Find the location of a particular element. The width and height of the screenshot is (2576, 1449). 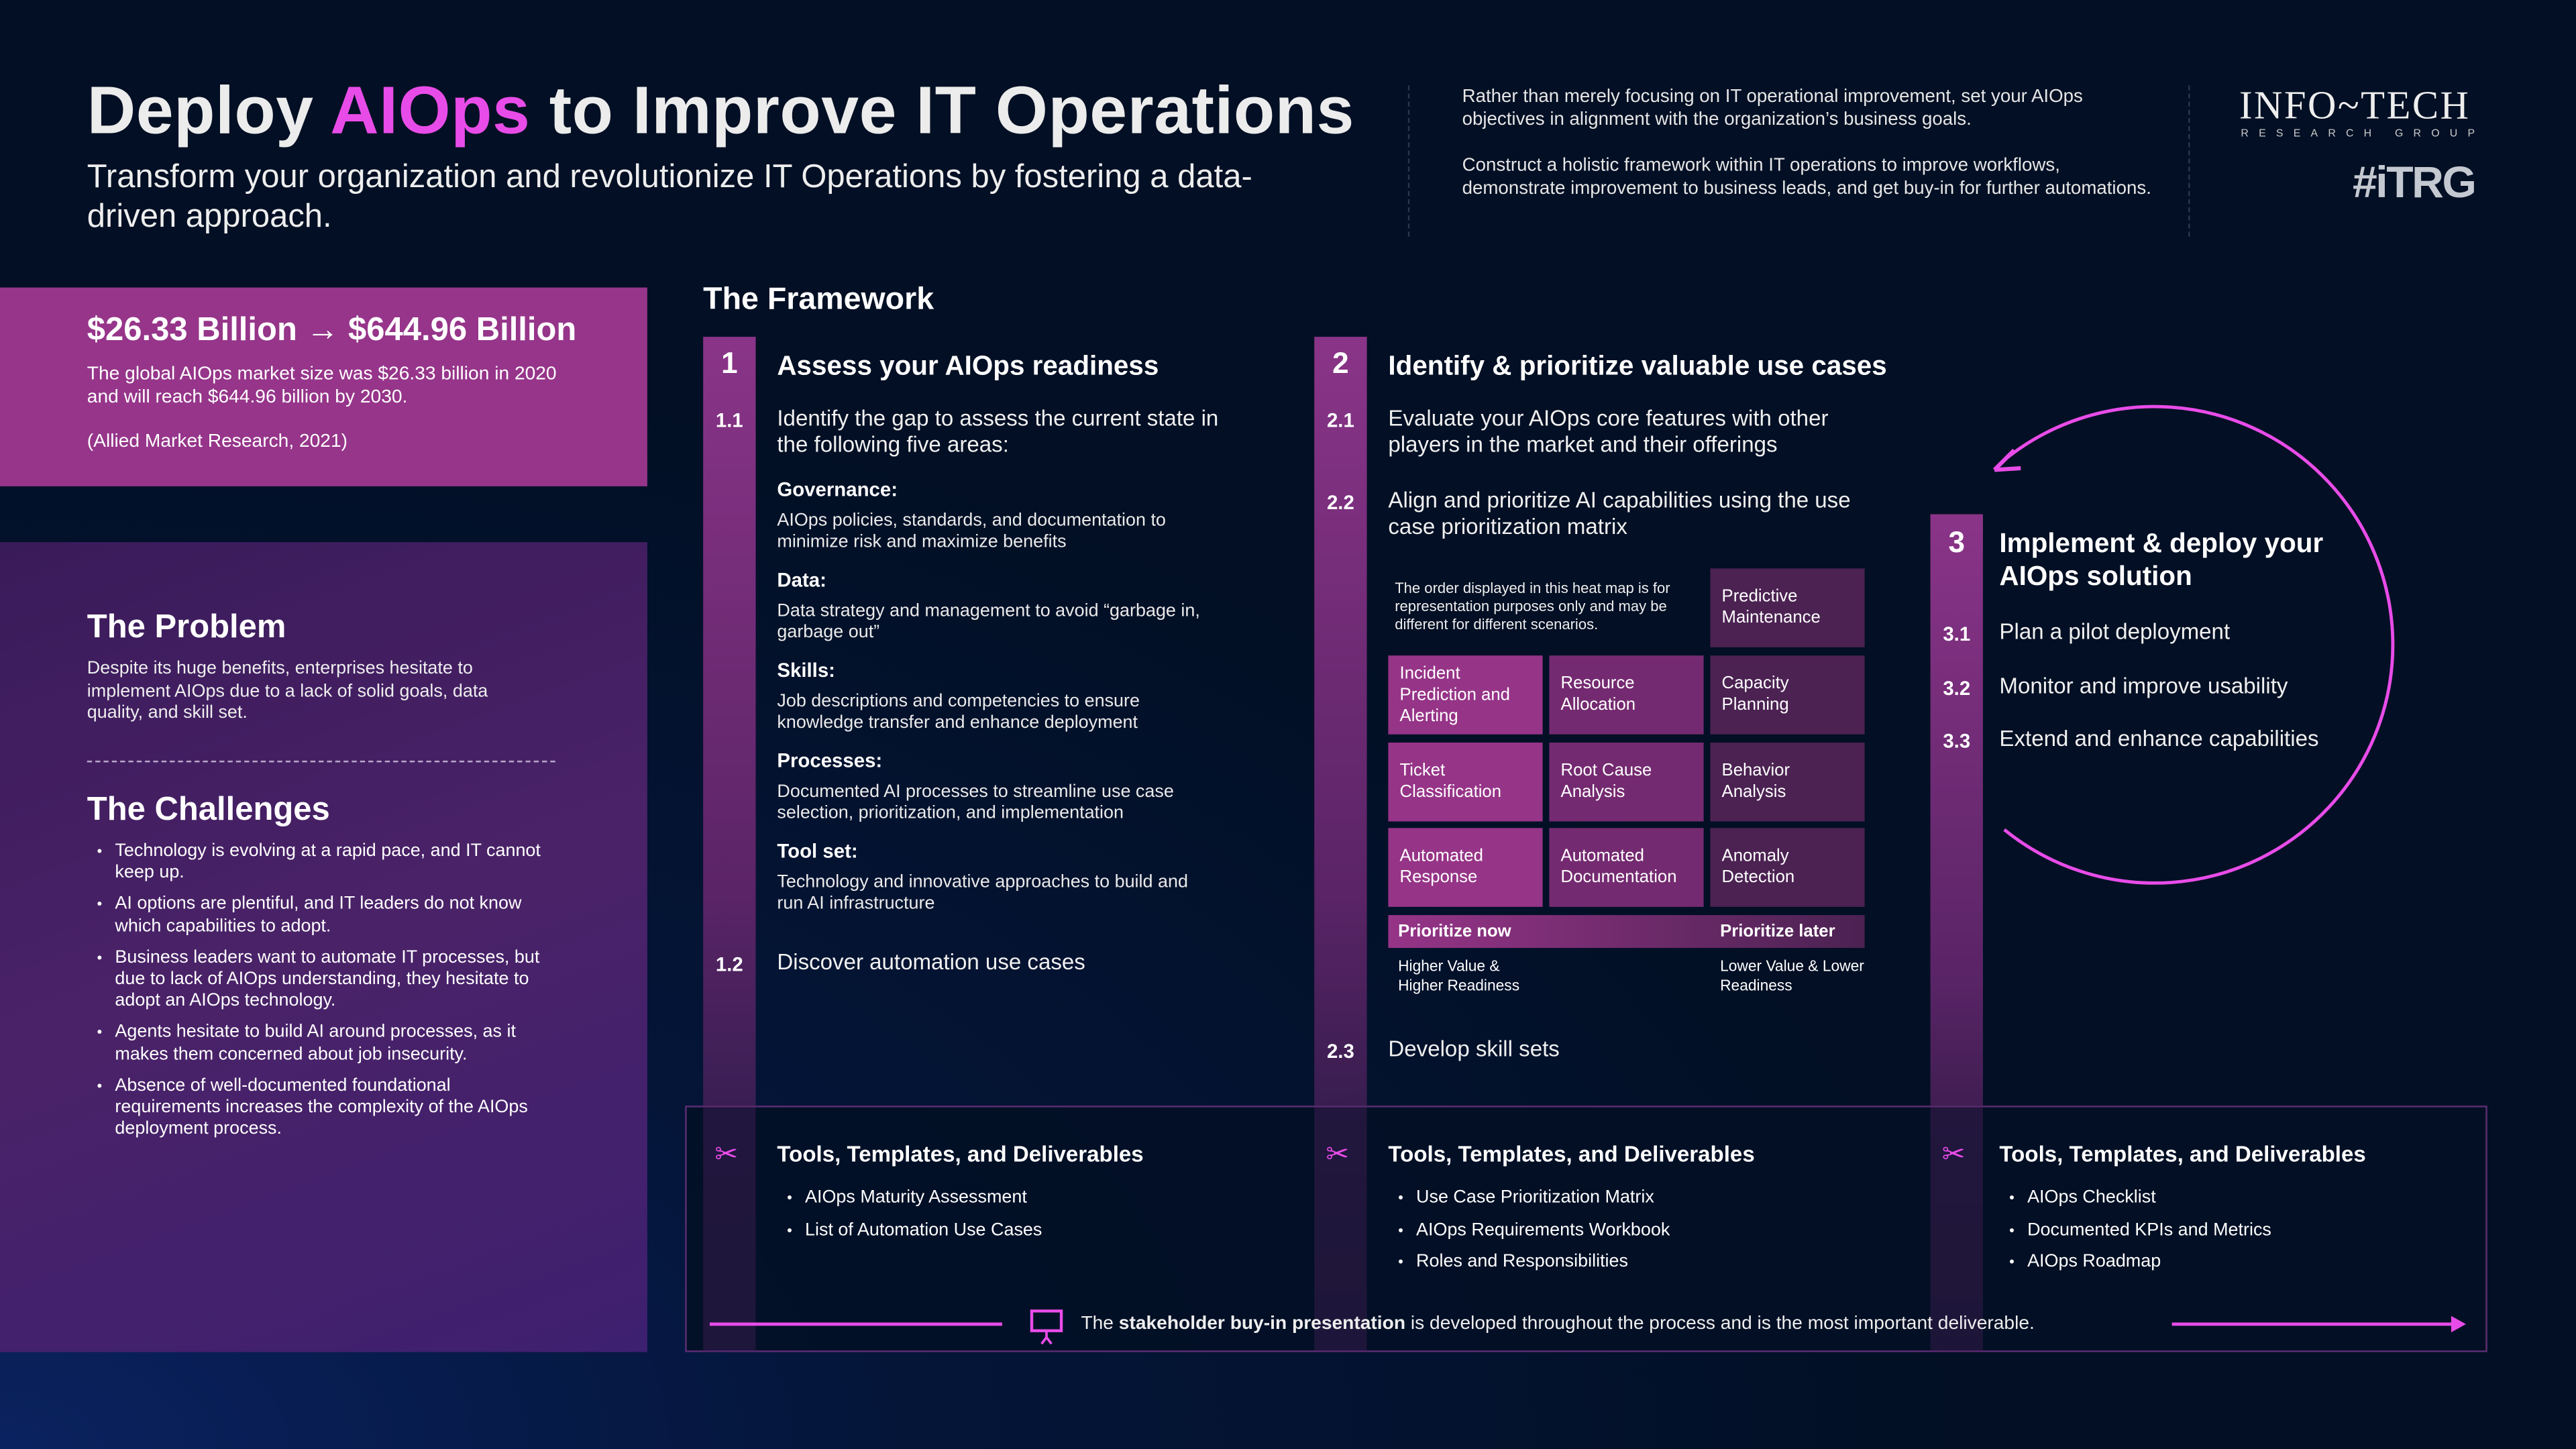

problem-title: The Problem is located at coordinates (186, 627).